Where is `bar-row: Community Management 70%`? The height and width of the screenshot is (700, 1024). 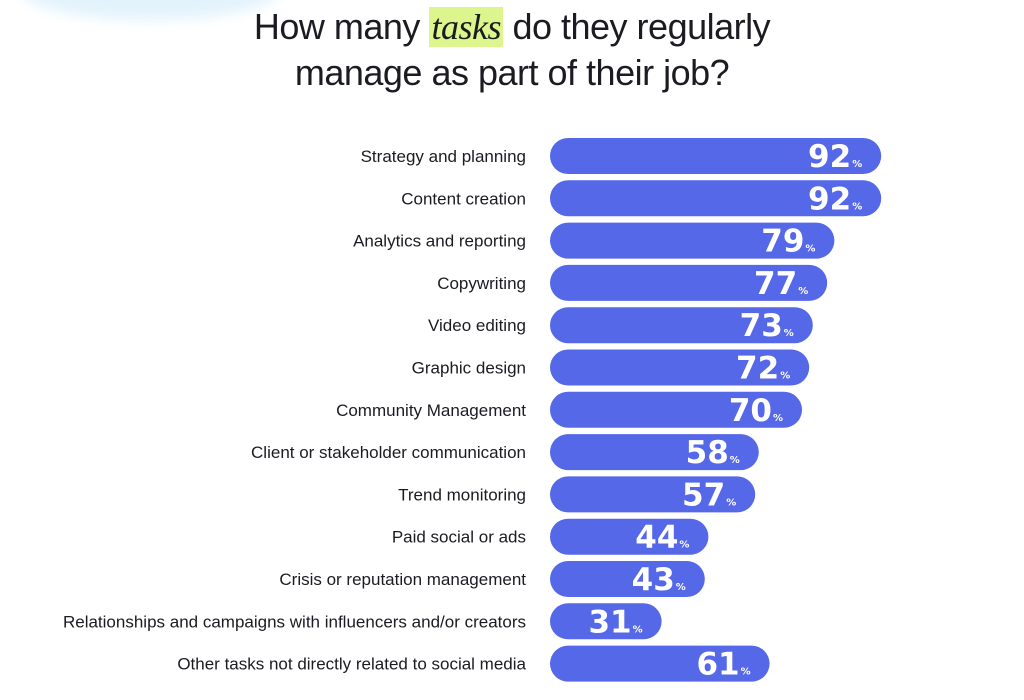 bar-row: Community Management 70% is located at coordinates (569, 410).